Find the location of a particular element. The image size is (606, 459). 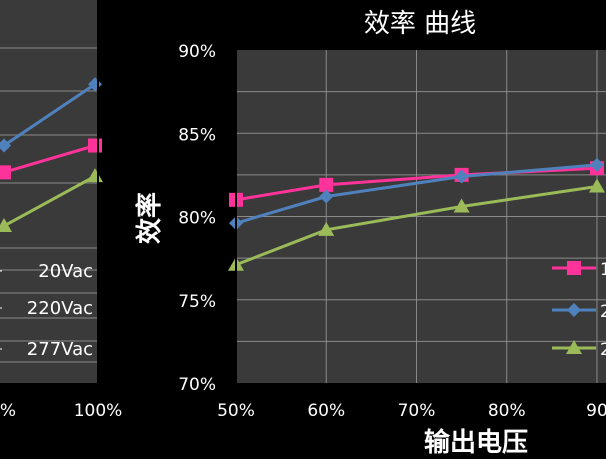

right-x-tick-label: 90 is located at coordinates (596, 411).